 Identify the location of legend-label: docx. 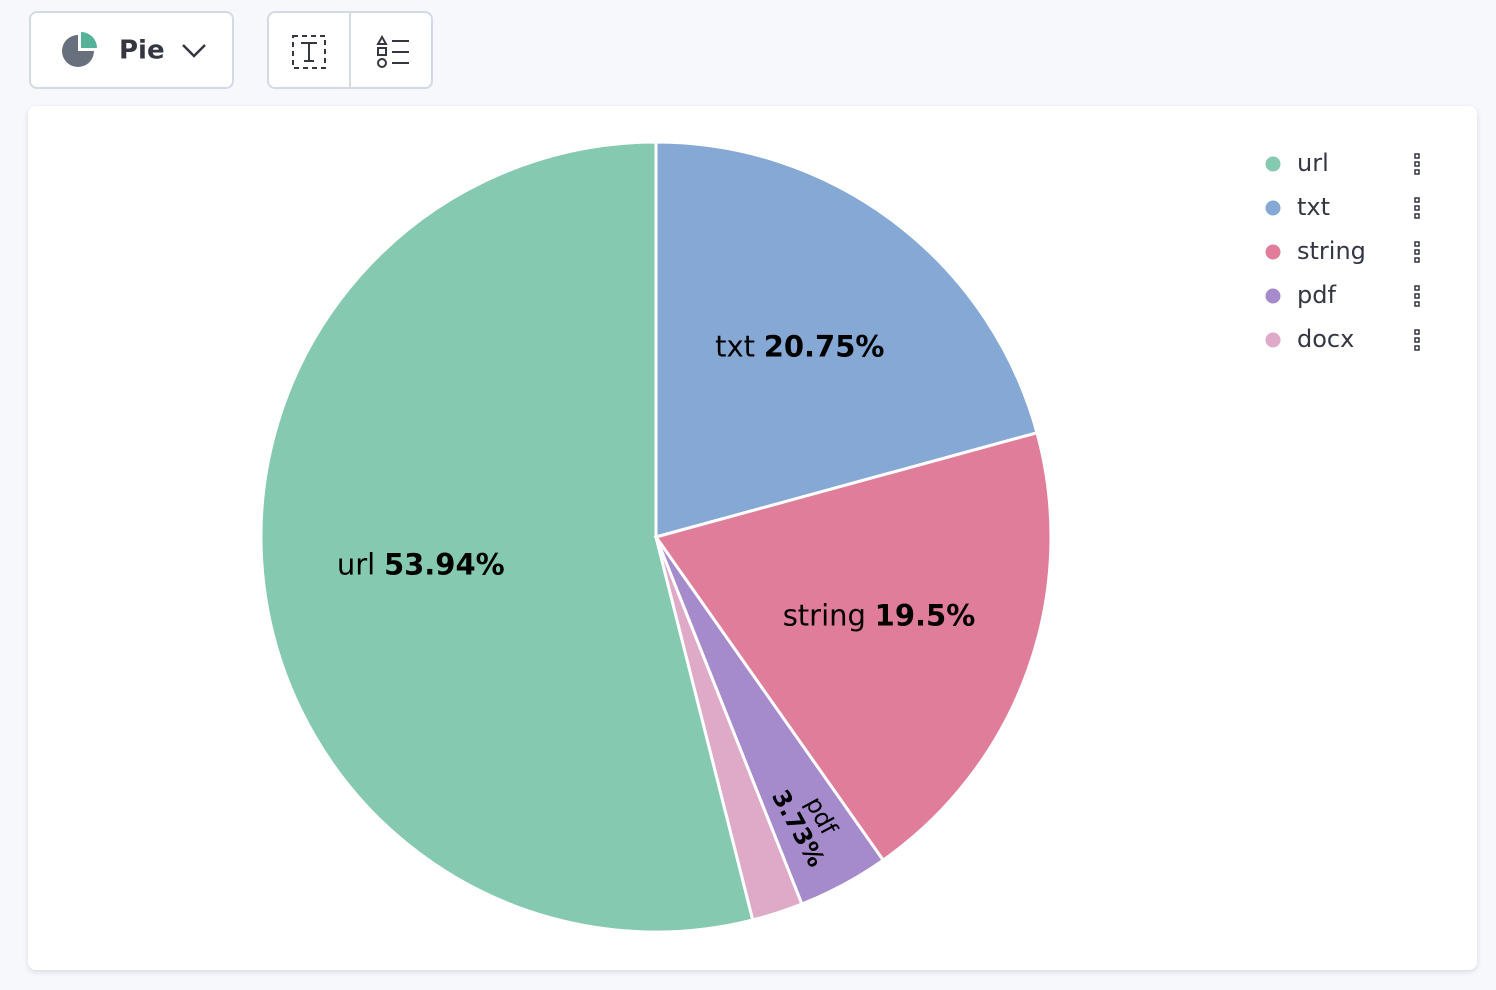
(1325, 339).